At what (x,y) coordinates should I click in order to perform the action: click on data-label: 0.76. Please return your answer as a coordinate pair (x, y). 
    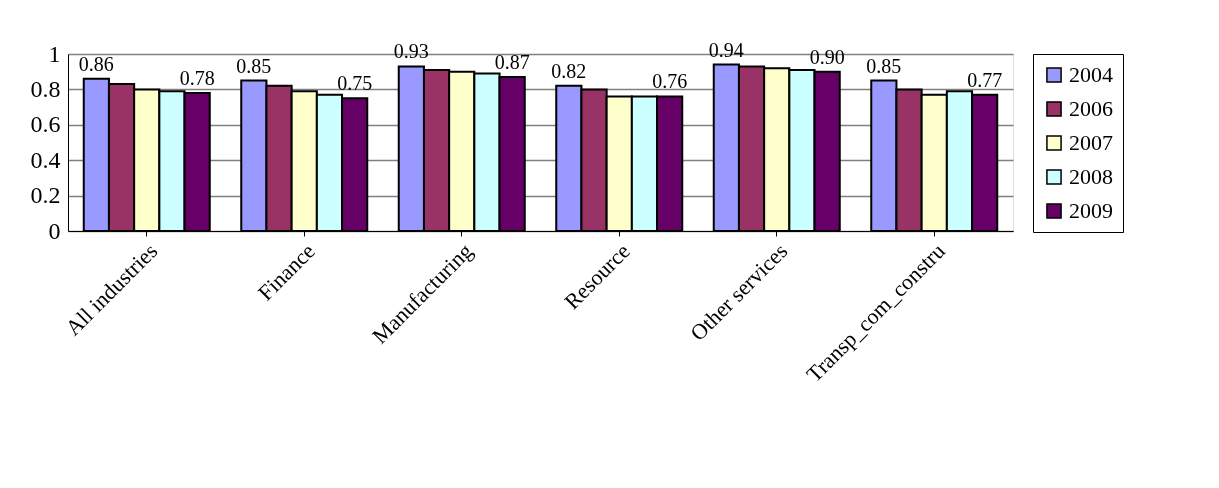
    Looking at the image, I should click on (670, 81).